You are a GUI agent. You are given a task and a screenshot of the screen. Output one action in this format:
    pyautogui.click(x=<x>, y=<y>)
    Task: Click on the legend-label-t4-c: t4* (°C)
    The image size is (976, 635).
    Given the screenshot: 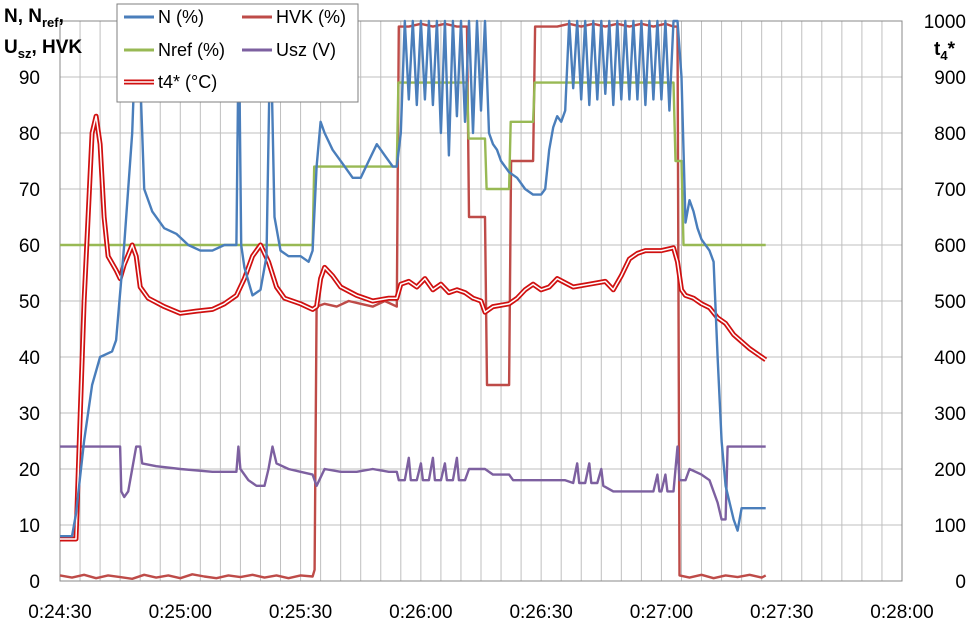 What is the action you would take?
    pyautogui.click(x=187, y=82)
    